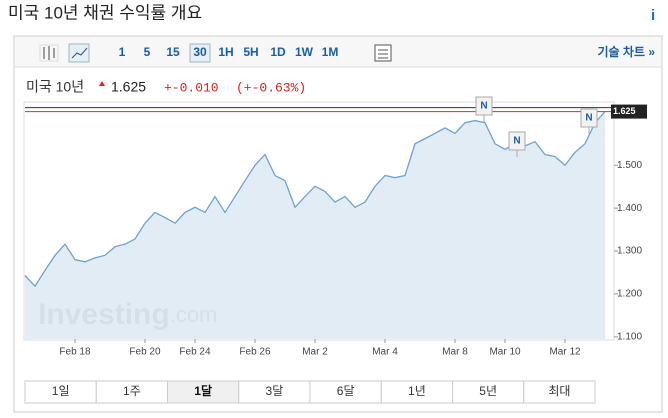 This screenshot has width=668, height=418. Describe the element at coordinates (122, 52) in the screenshot. I see `interval-button: 1` at that location.